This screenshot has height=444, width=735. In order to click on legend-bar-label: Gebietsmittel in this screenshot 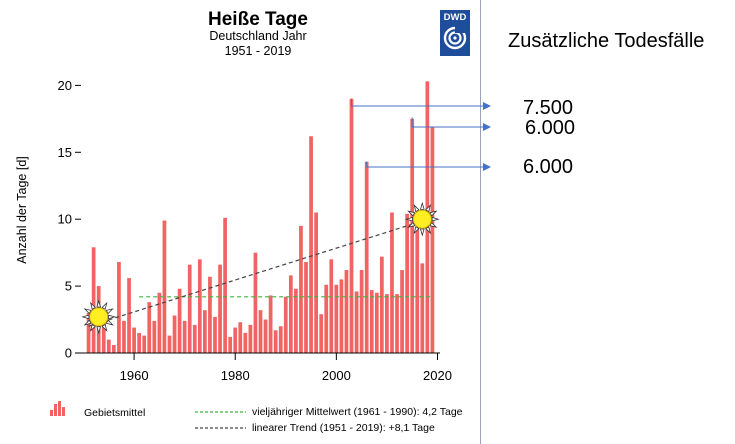, I will do `click(114, 413)`.